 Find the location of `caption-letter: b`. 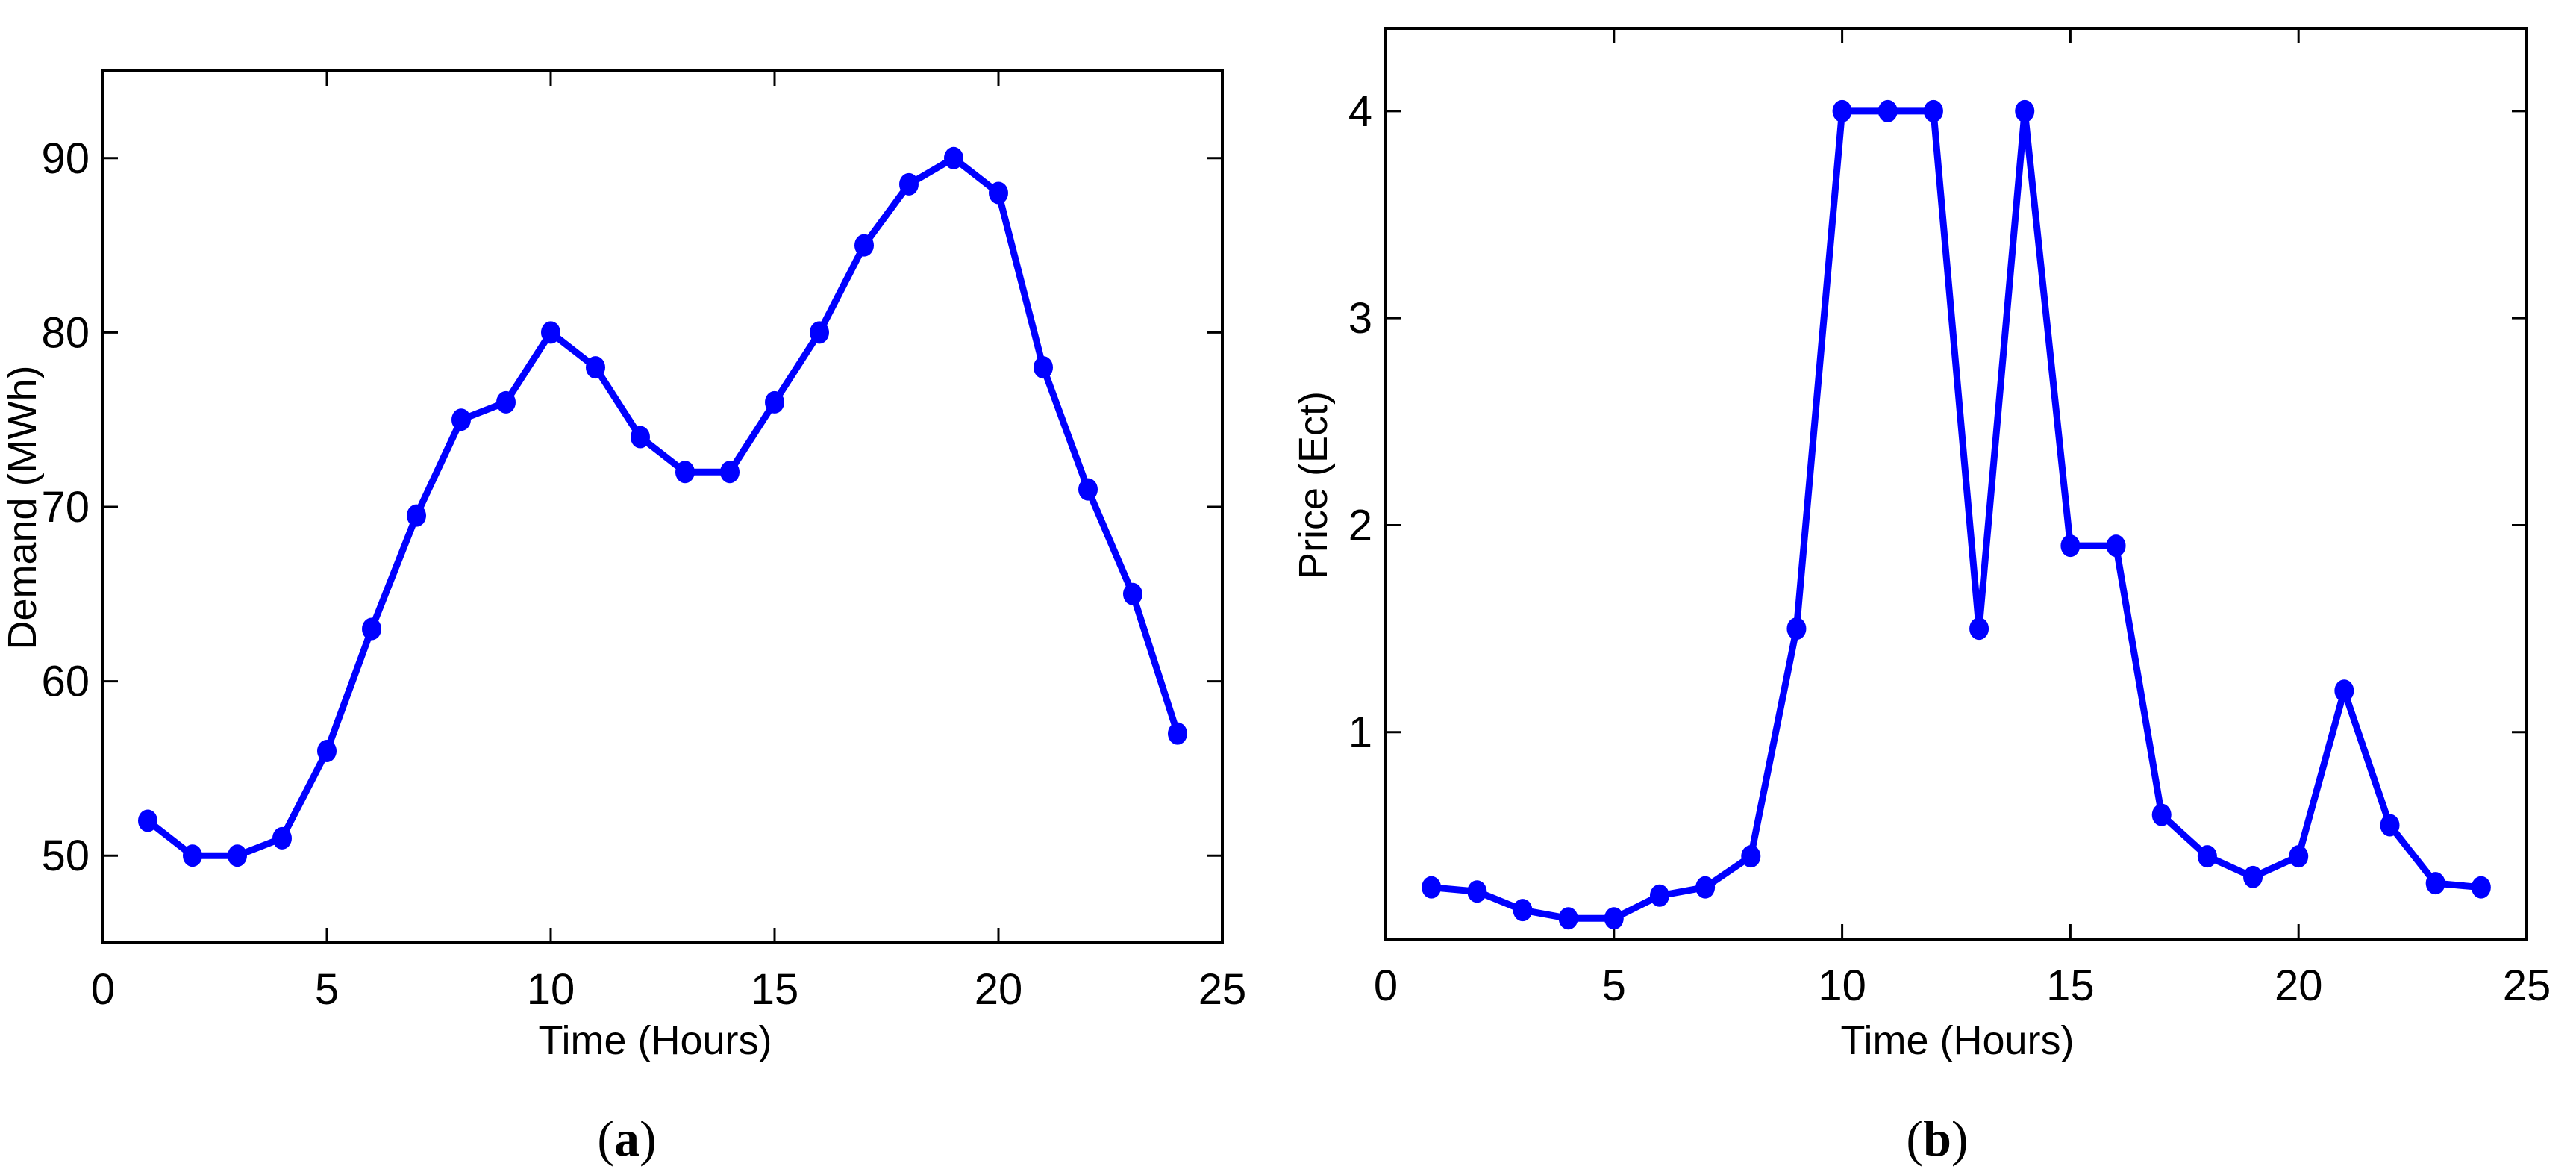

caption-letter: b is located at coordinates (1937, 1138).